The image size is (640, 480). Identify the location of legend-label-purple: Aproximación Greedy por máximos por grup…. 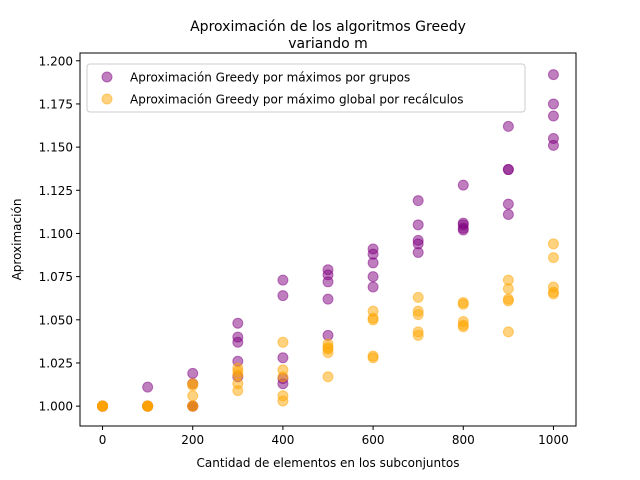
(270, 78).